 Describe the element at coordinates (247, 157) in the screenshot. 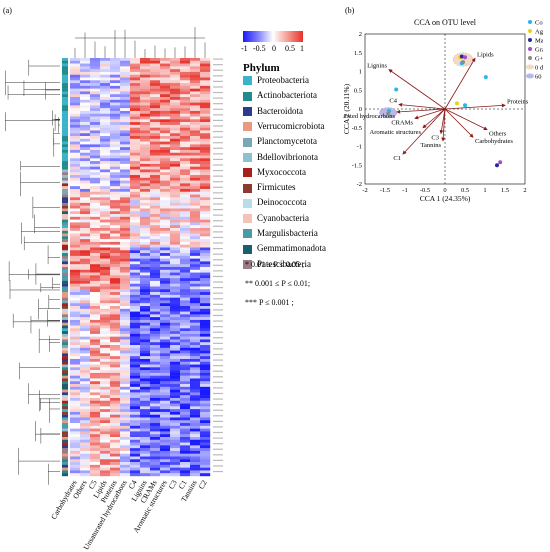

I see `phylum-swatch` at that location.